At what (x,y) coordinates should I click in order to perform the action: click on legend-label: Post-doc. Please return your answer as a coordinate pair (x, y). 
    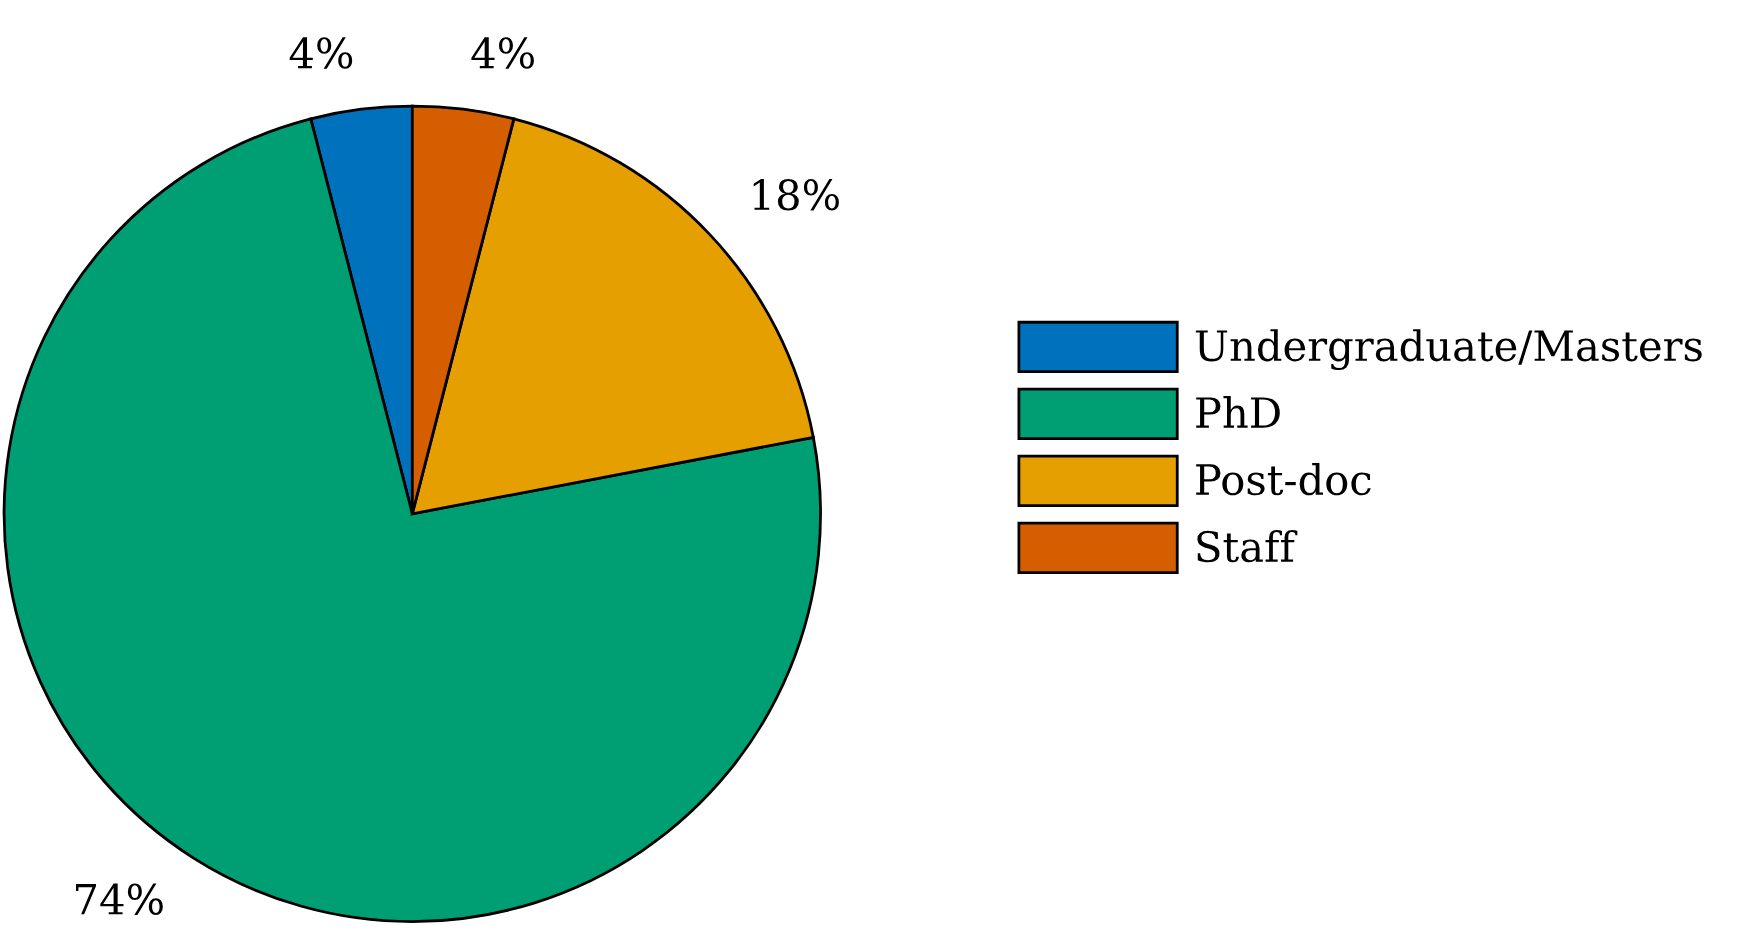
    Looking at the image, I should click on (1283, 479).